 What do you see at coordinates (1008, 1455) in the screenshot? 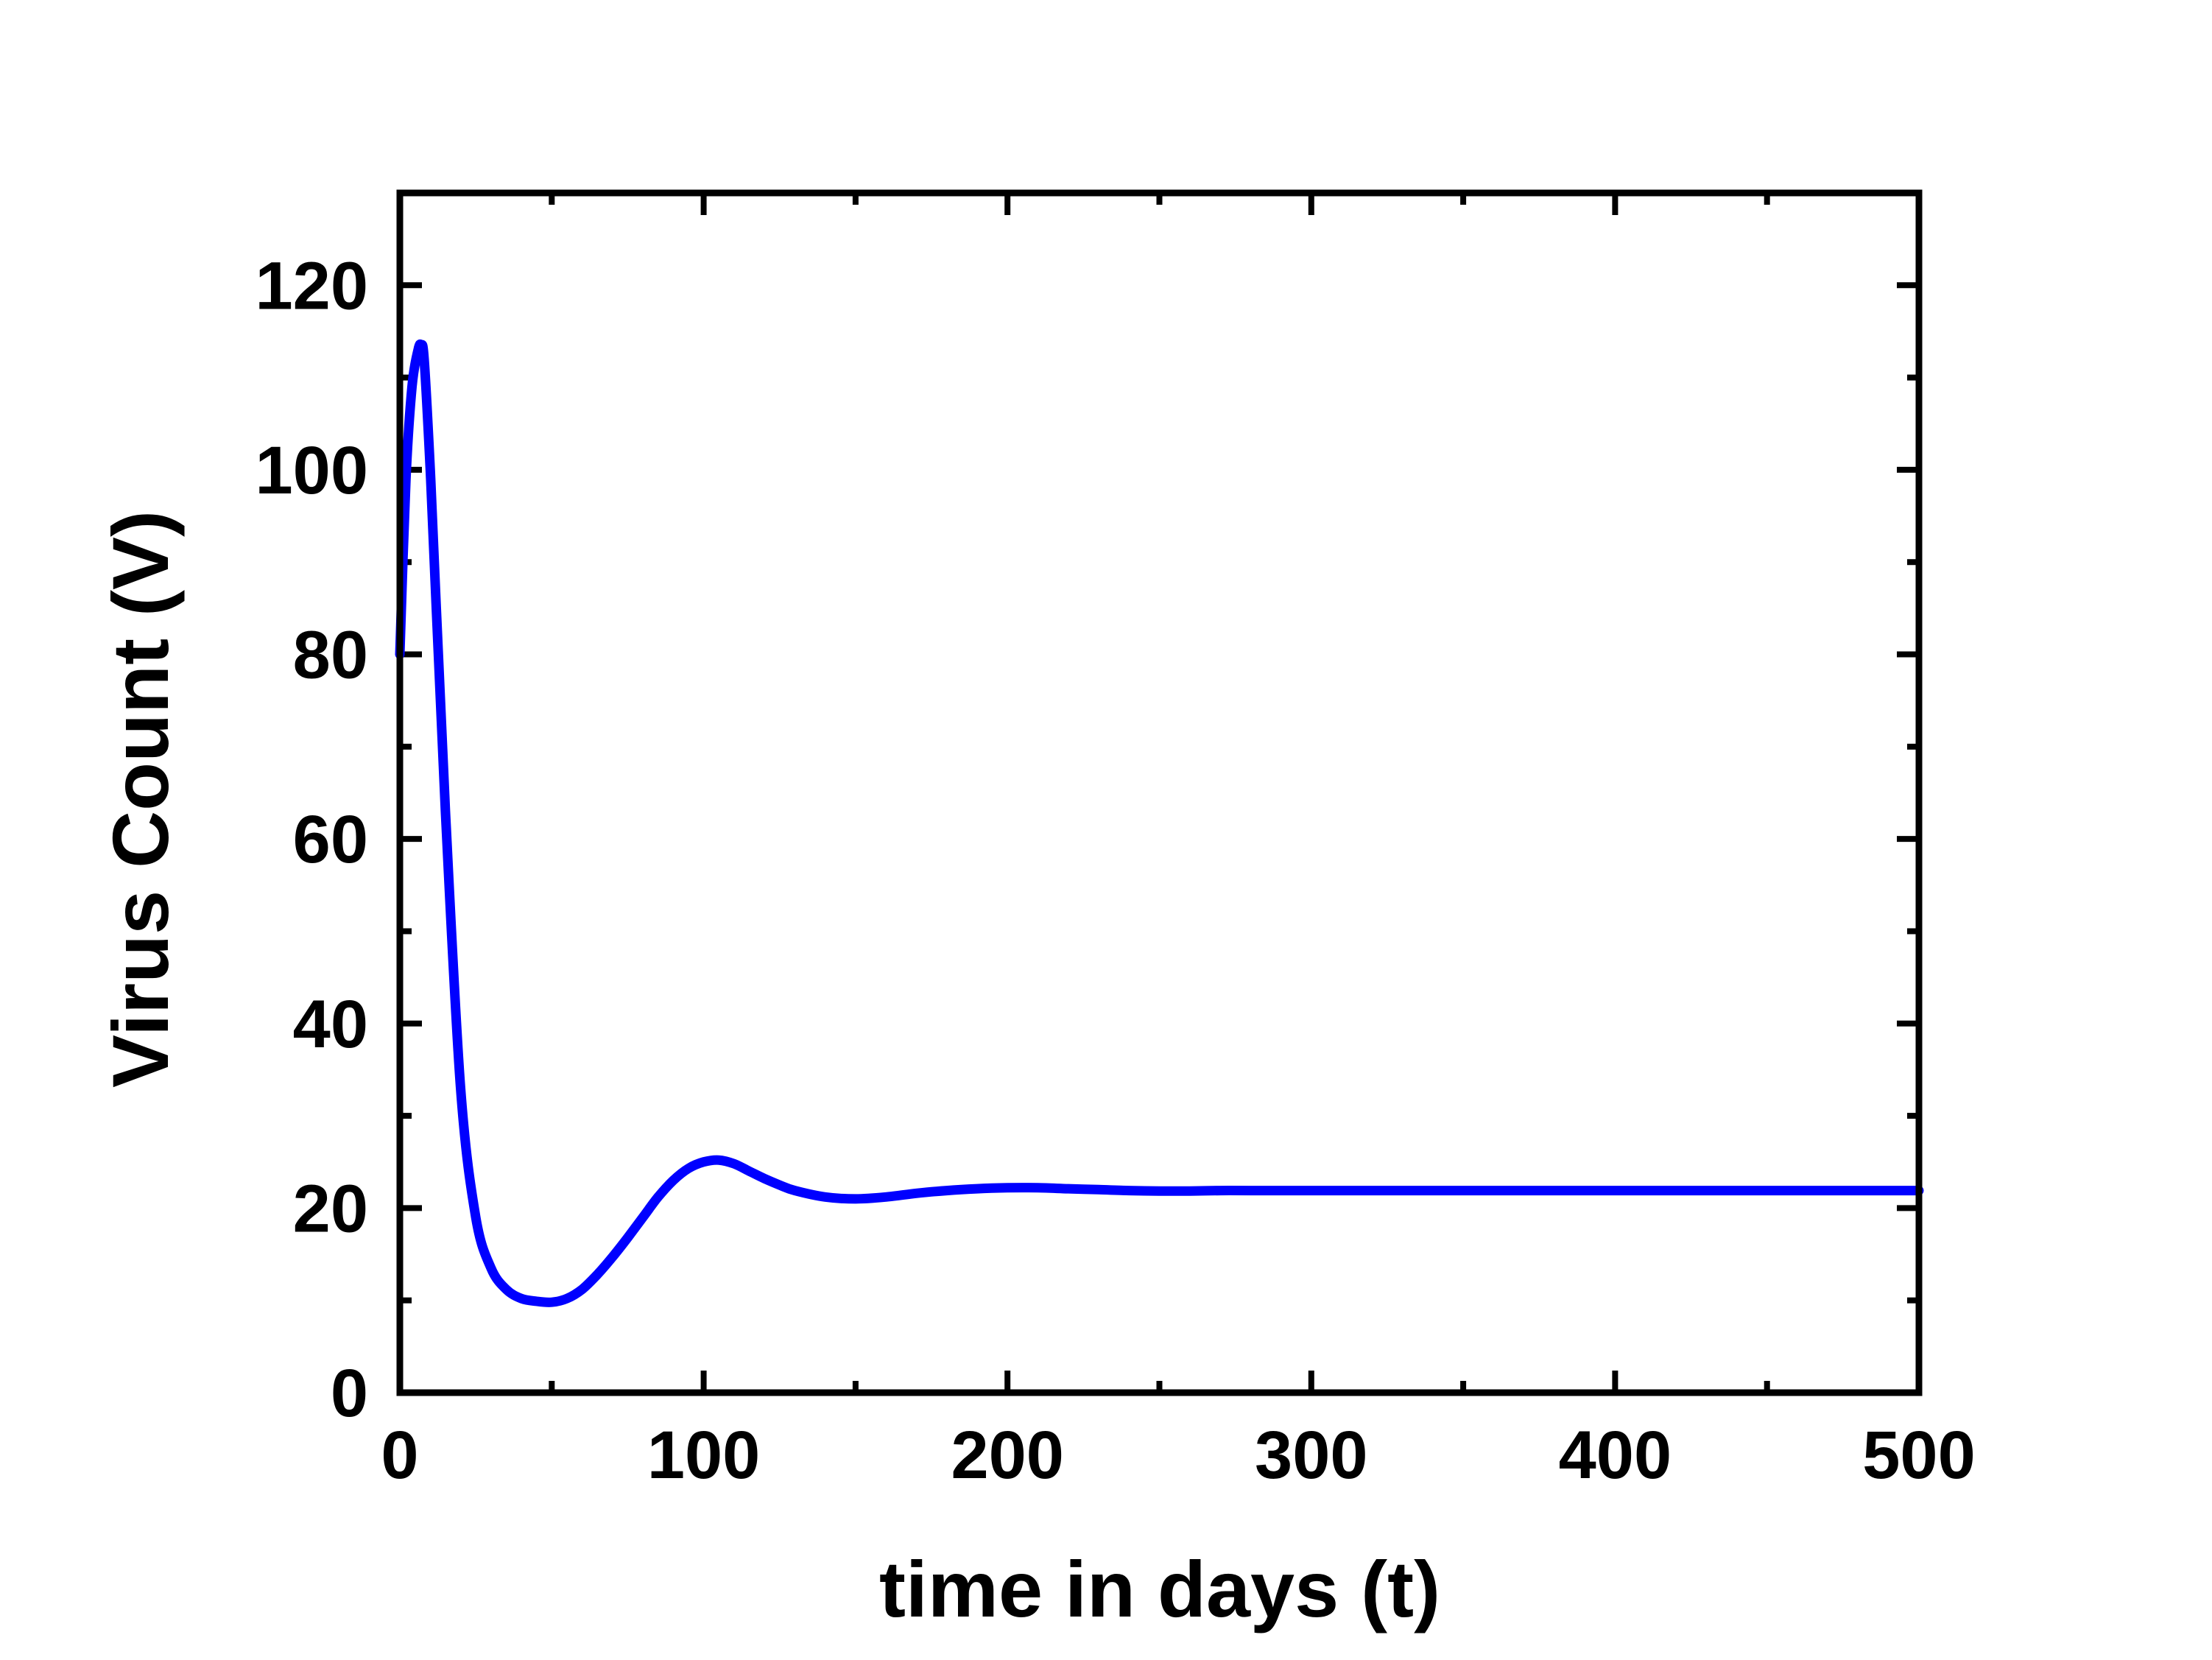
I see `x-tick-label: 200` at bounding box center [1008, 1455].